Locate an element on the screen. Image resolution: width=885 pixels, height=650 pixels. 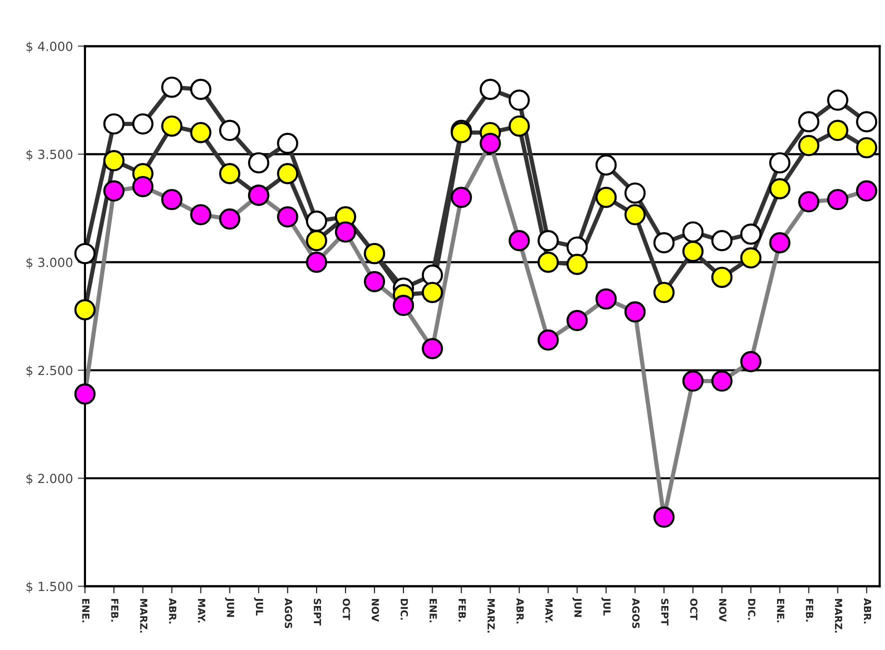
y-tick-label: $ 2.500 is located at coordinates (49, 371).